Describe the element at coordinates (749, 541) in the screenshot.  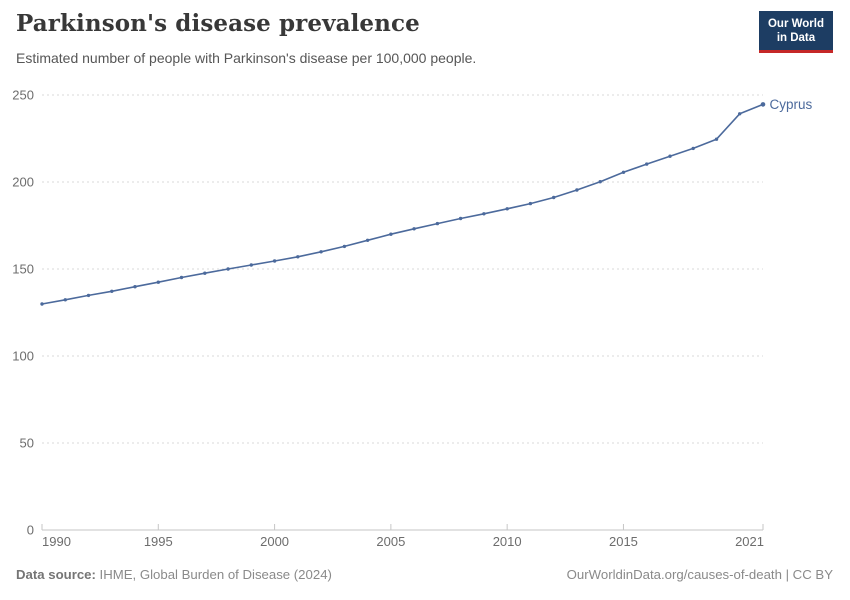
I see `x-tick-label-2021: 2021` at that location.